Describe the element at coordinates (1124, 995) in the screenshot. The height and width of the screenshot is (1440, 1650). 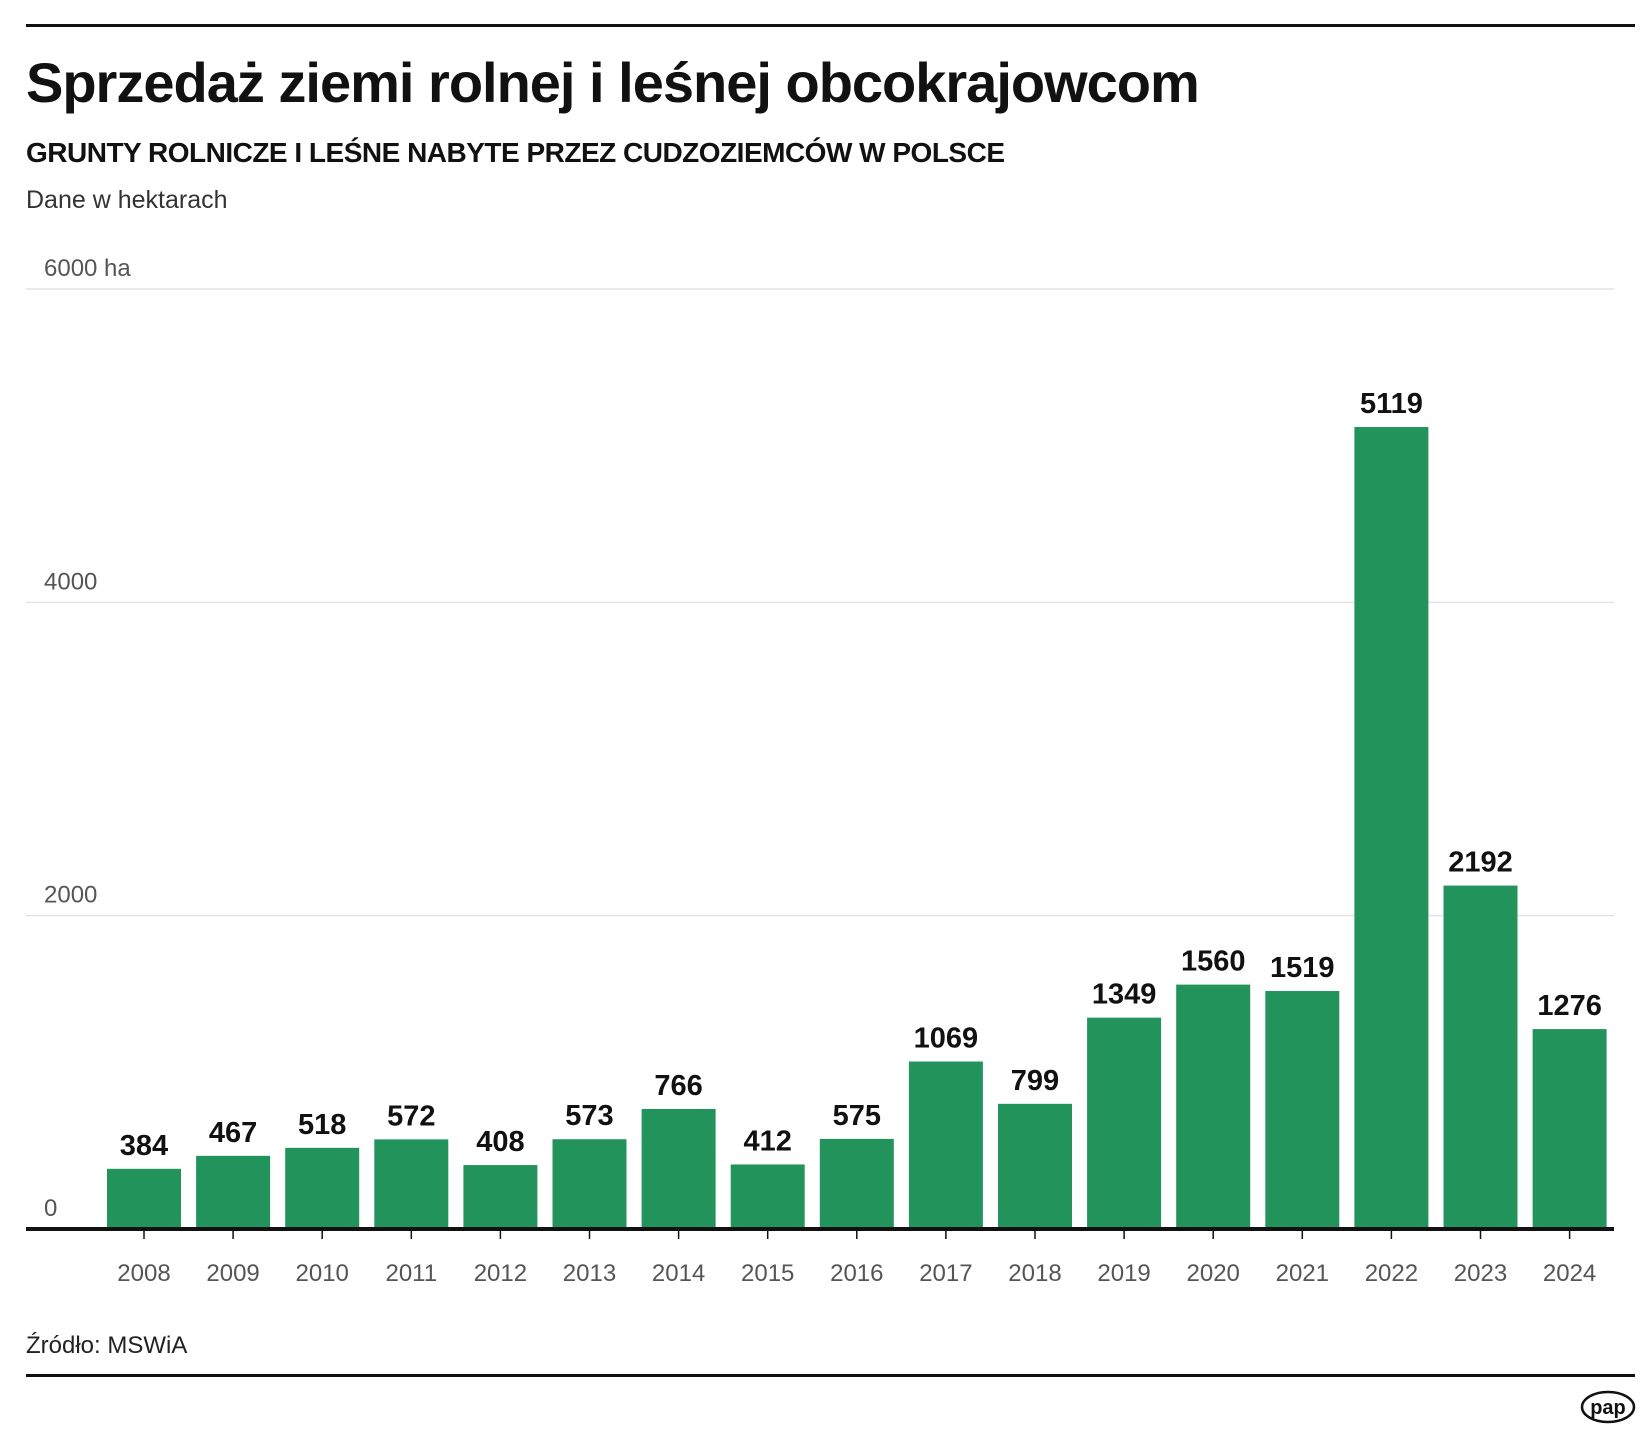
I see `data-label: 1349` at that location.